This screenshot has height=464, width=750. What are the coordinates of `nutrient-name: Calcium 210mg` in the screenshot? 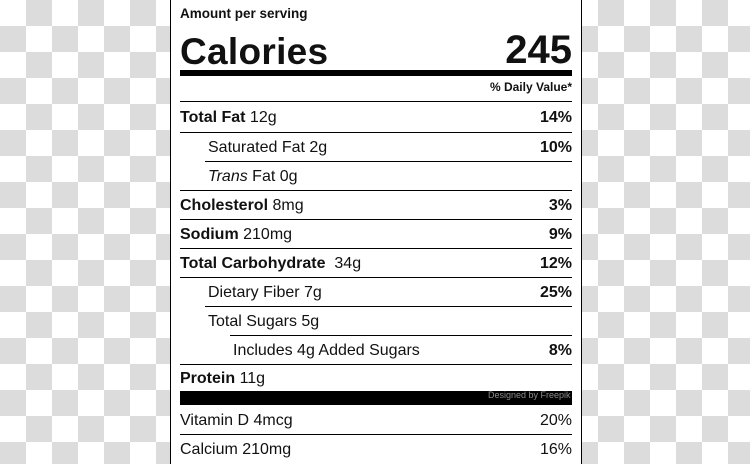 It's located at (236, 449).